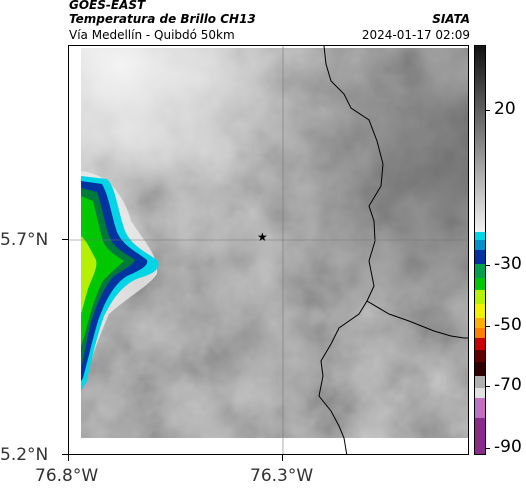  Describe the element at coordinates (508, 325) in the screenshot. I see `colorbar-label-neg50: -50` at that location.